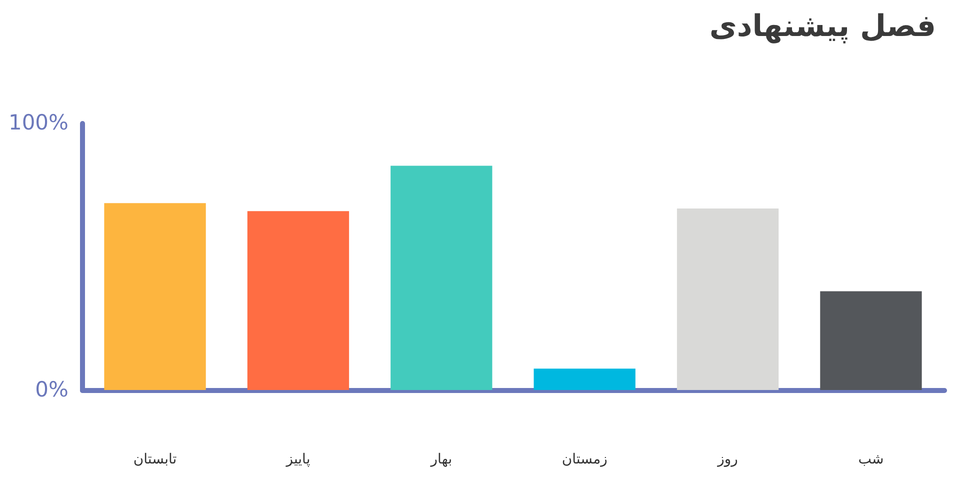 The image size is (960, 491). I want to click on y-tick-label: 100%, so click(38, 122).